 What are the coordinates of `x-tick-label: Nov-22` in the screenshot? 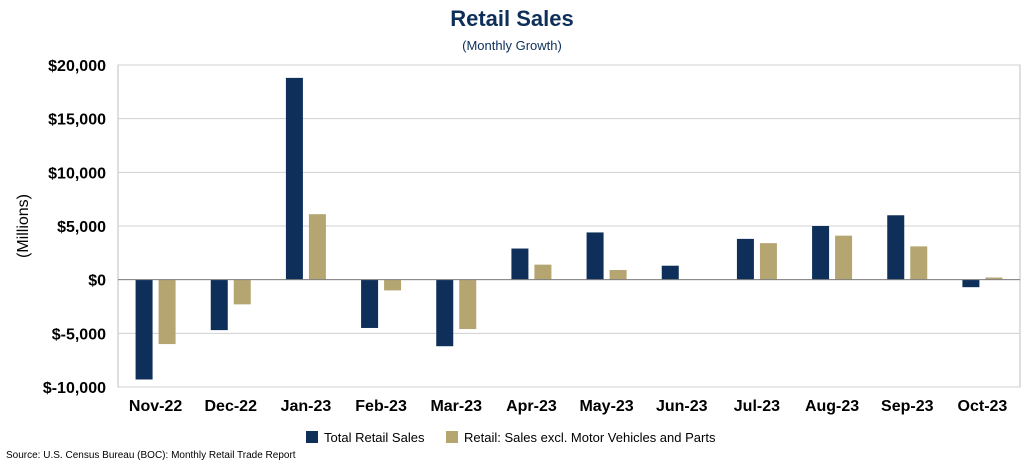 It's located at (155, 406).